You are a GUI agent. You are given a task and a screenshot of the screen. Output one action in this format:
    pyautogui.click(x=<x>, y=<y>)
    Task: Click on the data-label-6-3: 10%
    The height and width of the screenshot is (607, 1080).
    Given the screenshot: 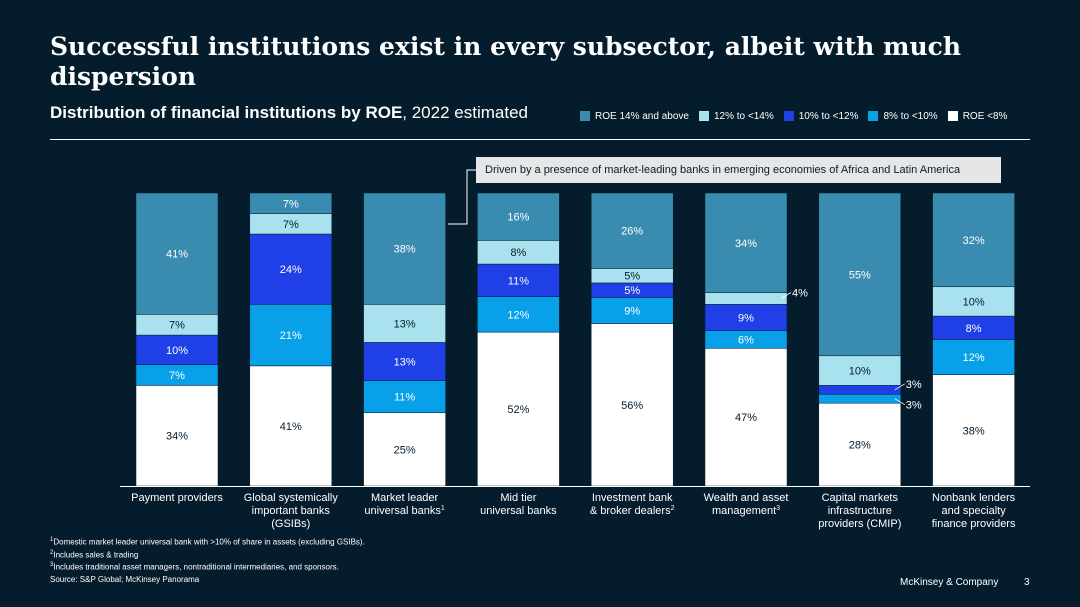 What is the action you would take?
    pyautogui.click(x=860, y=372)
    